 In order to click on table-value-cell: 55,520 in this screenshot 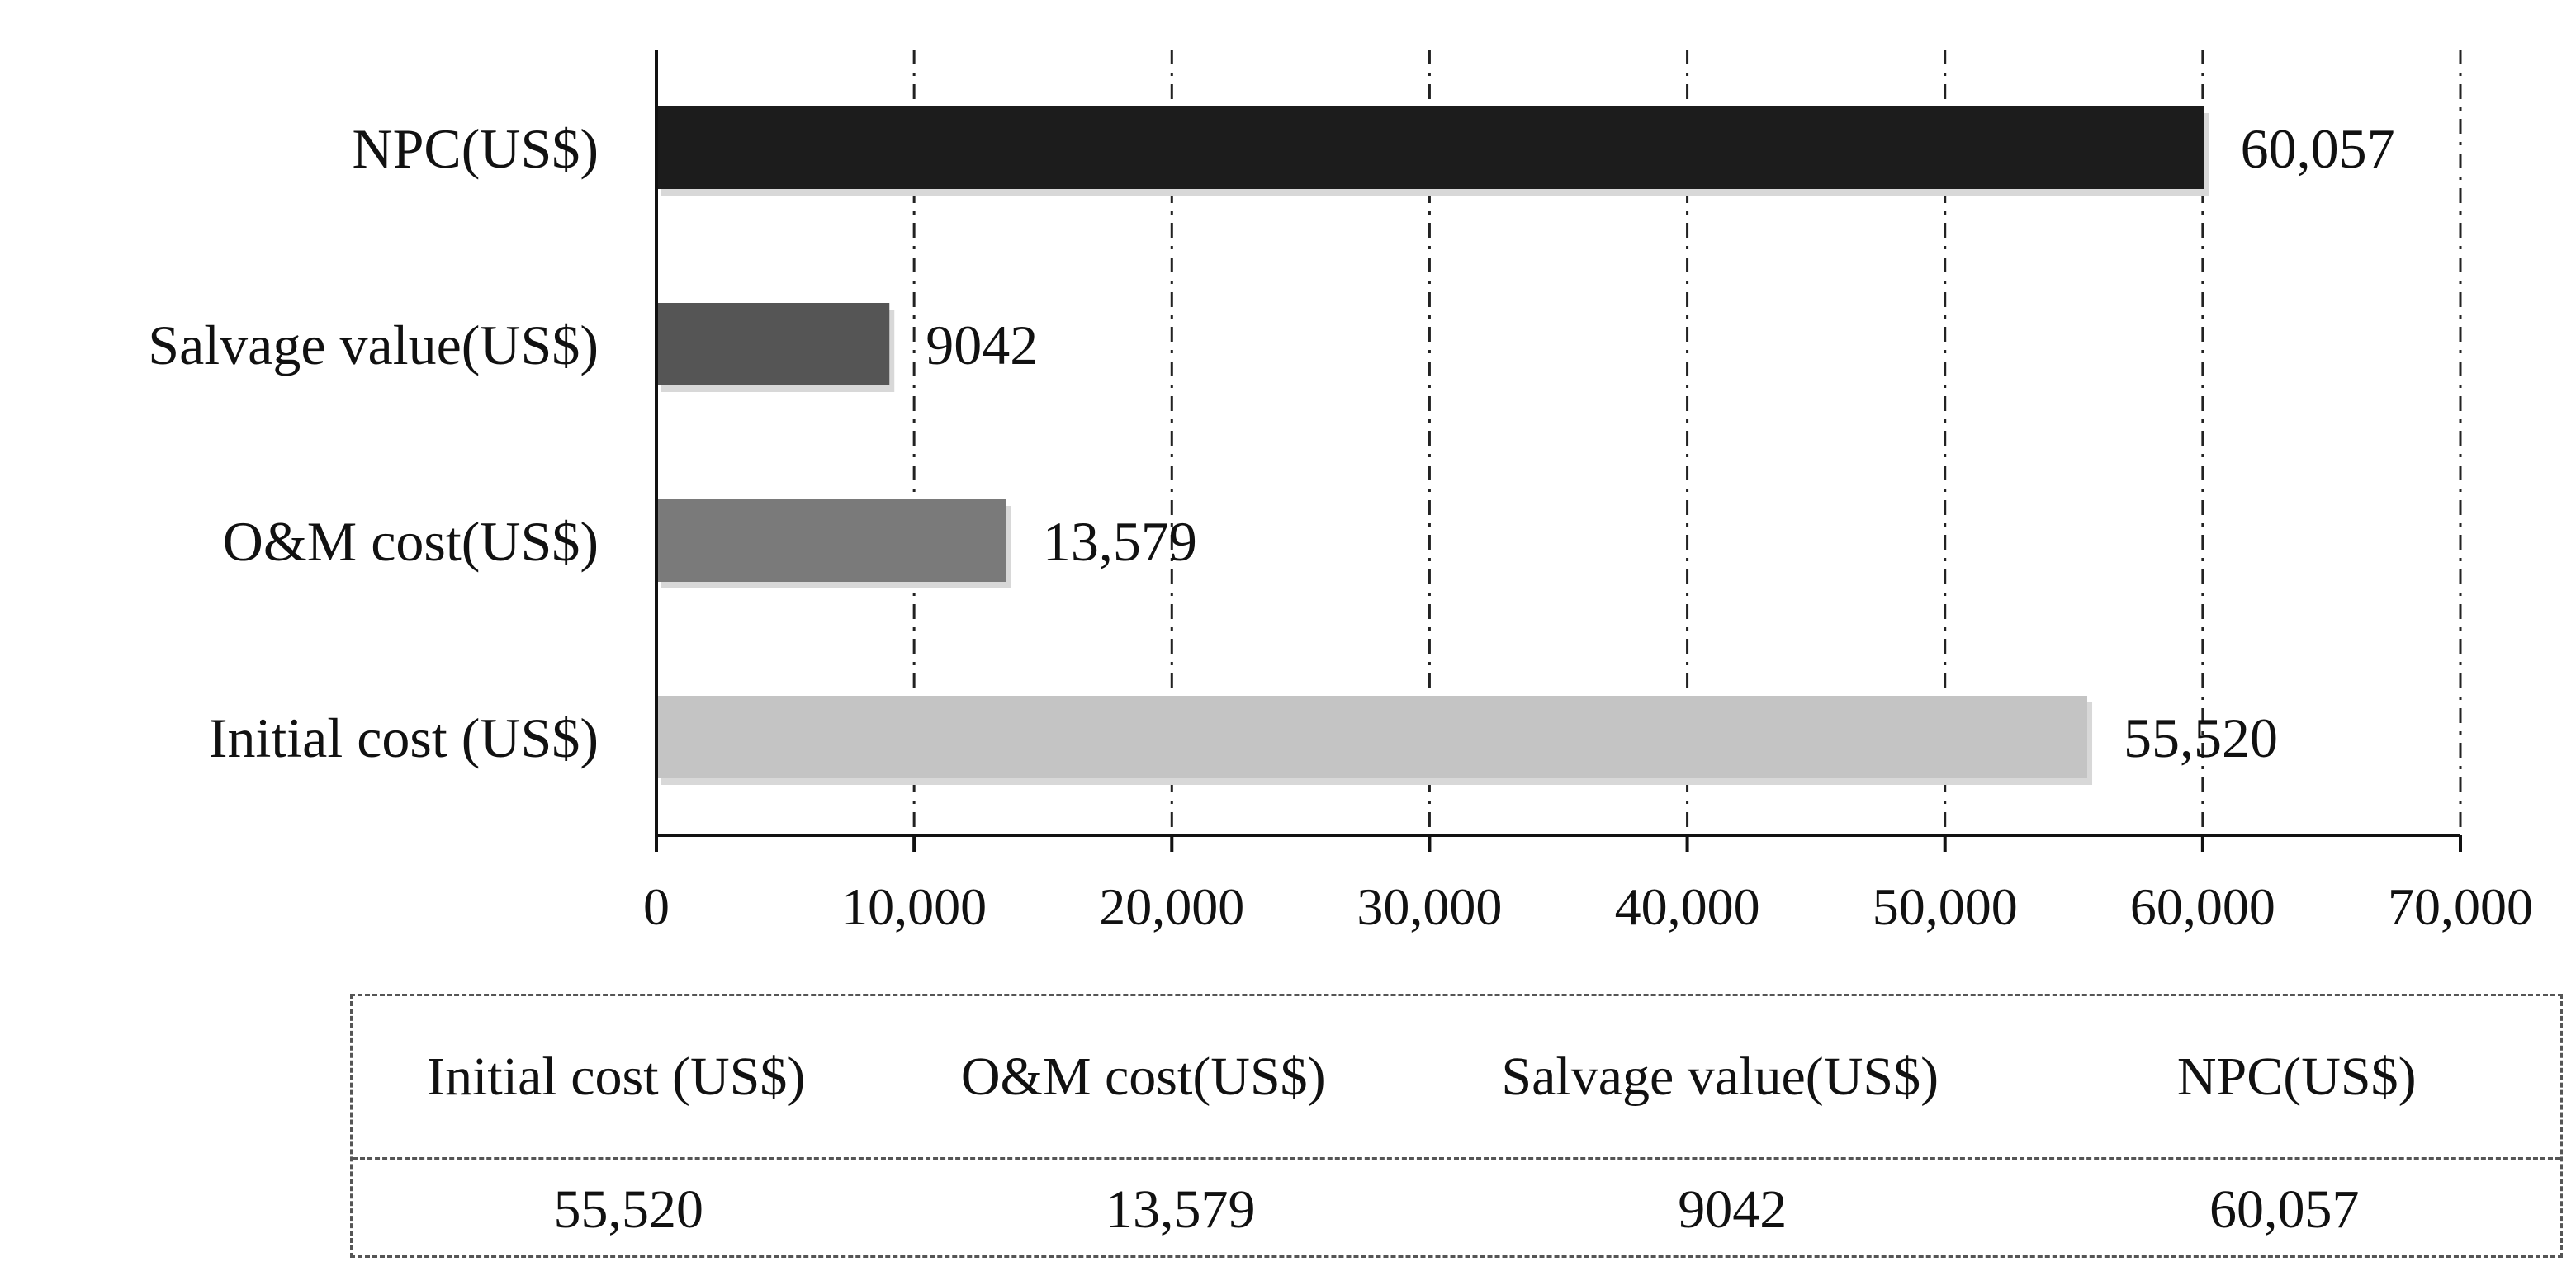, I will do `click(628, 1210)`.